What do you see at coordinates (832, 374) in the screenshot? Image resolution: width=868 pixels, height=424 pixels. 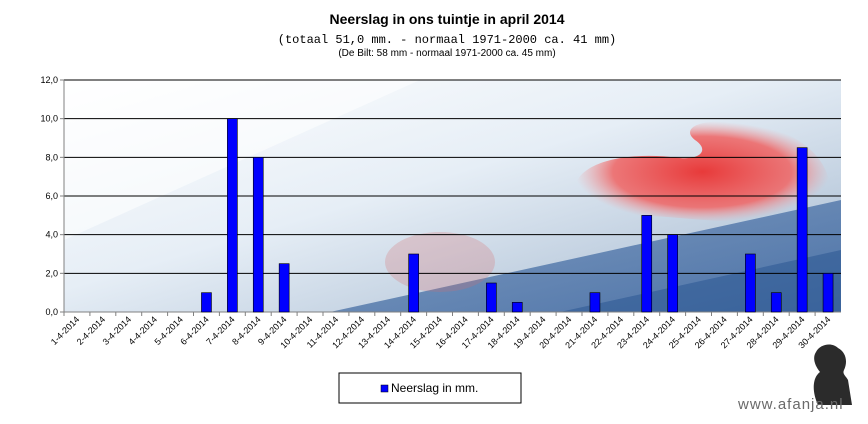 I see `silhouette-logo` at bounding box center [832, 374].